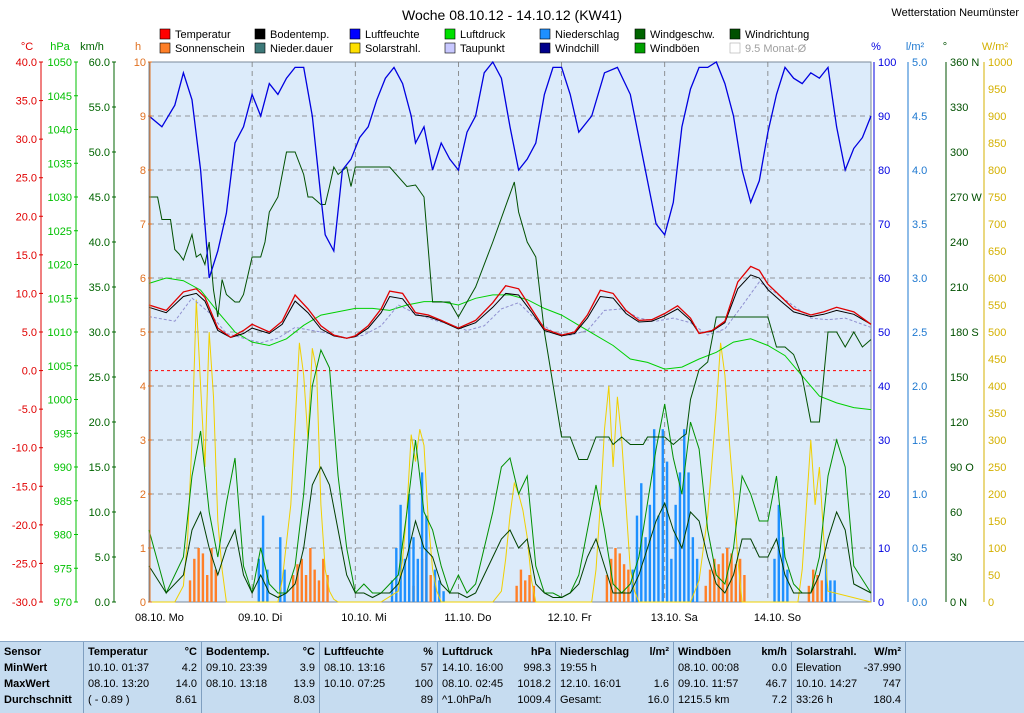 The height and width of the screenshot is (713, 1024). Describe the element at coordinates (26, 63) in the screenshot. I see `tick-temp: 40.0` at that location.